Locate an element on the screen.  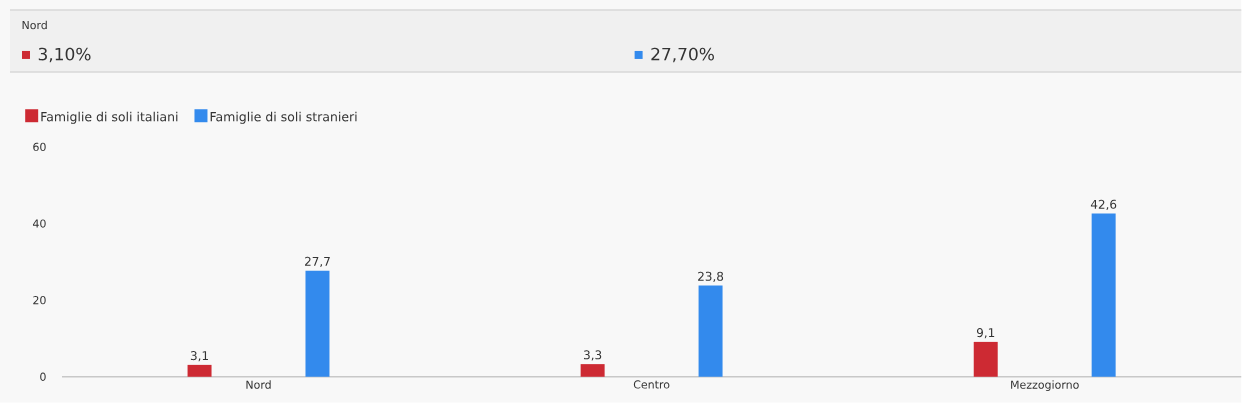
y-tick-label: 60 is located at coordinates (39, 147).